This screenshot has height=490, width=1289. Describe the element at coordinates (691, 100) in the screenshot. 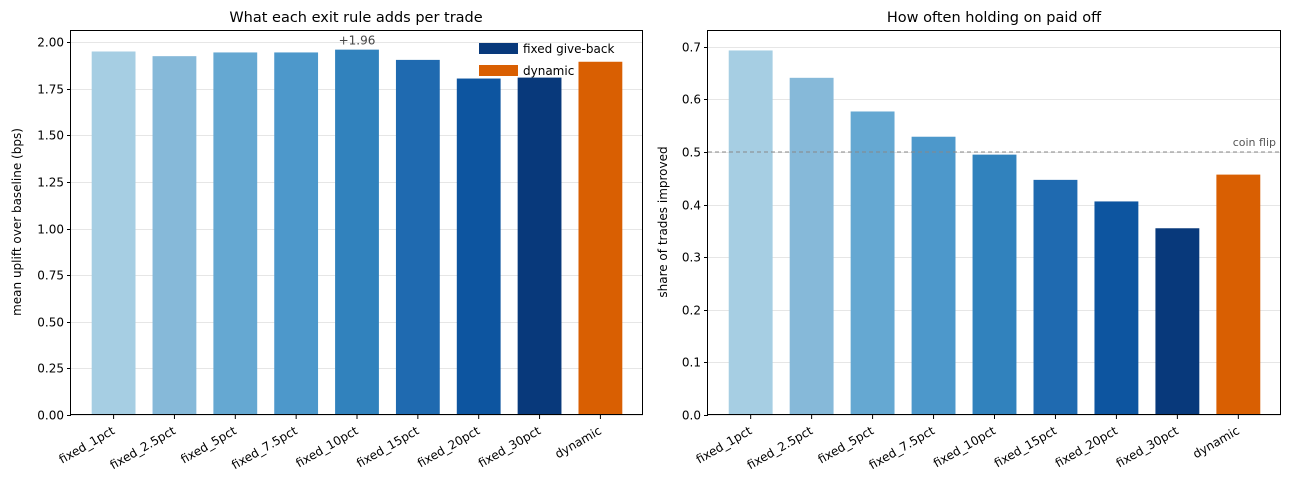

I see `share-ytick-label: 0.6` at that location.